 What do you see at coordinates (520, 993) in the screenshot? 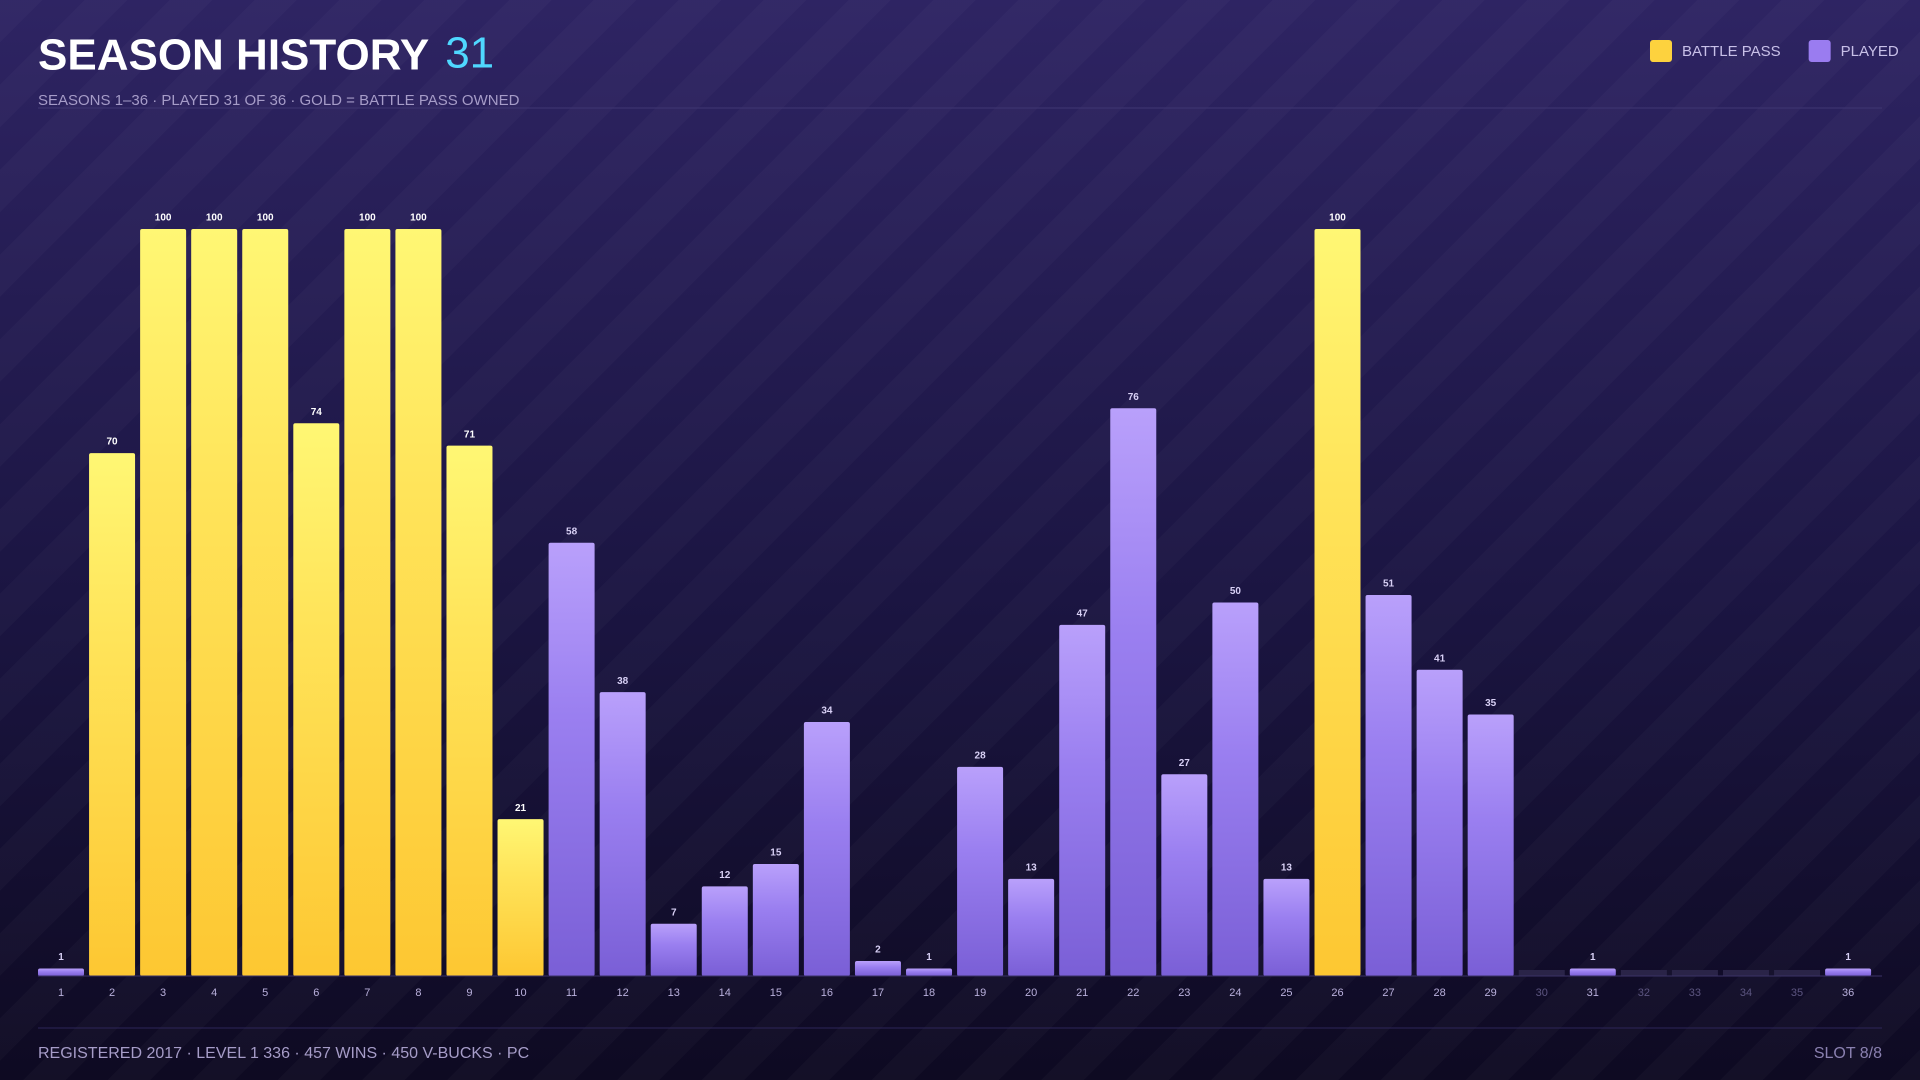
I see `x-tick-label: 10` at bounding box center [520, 993].